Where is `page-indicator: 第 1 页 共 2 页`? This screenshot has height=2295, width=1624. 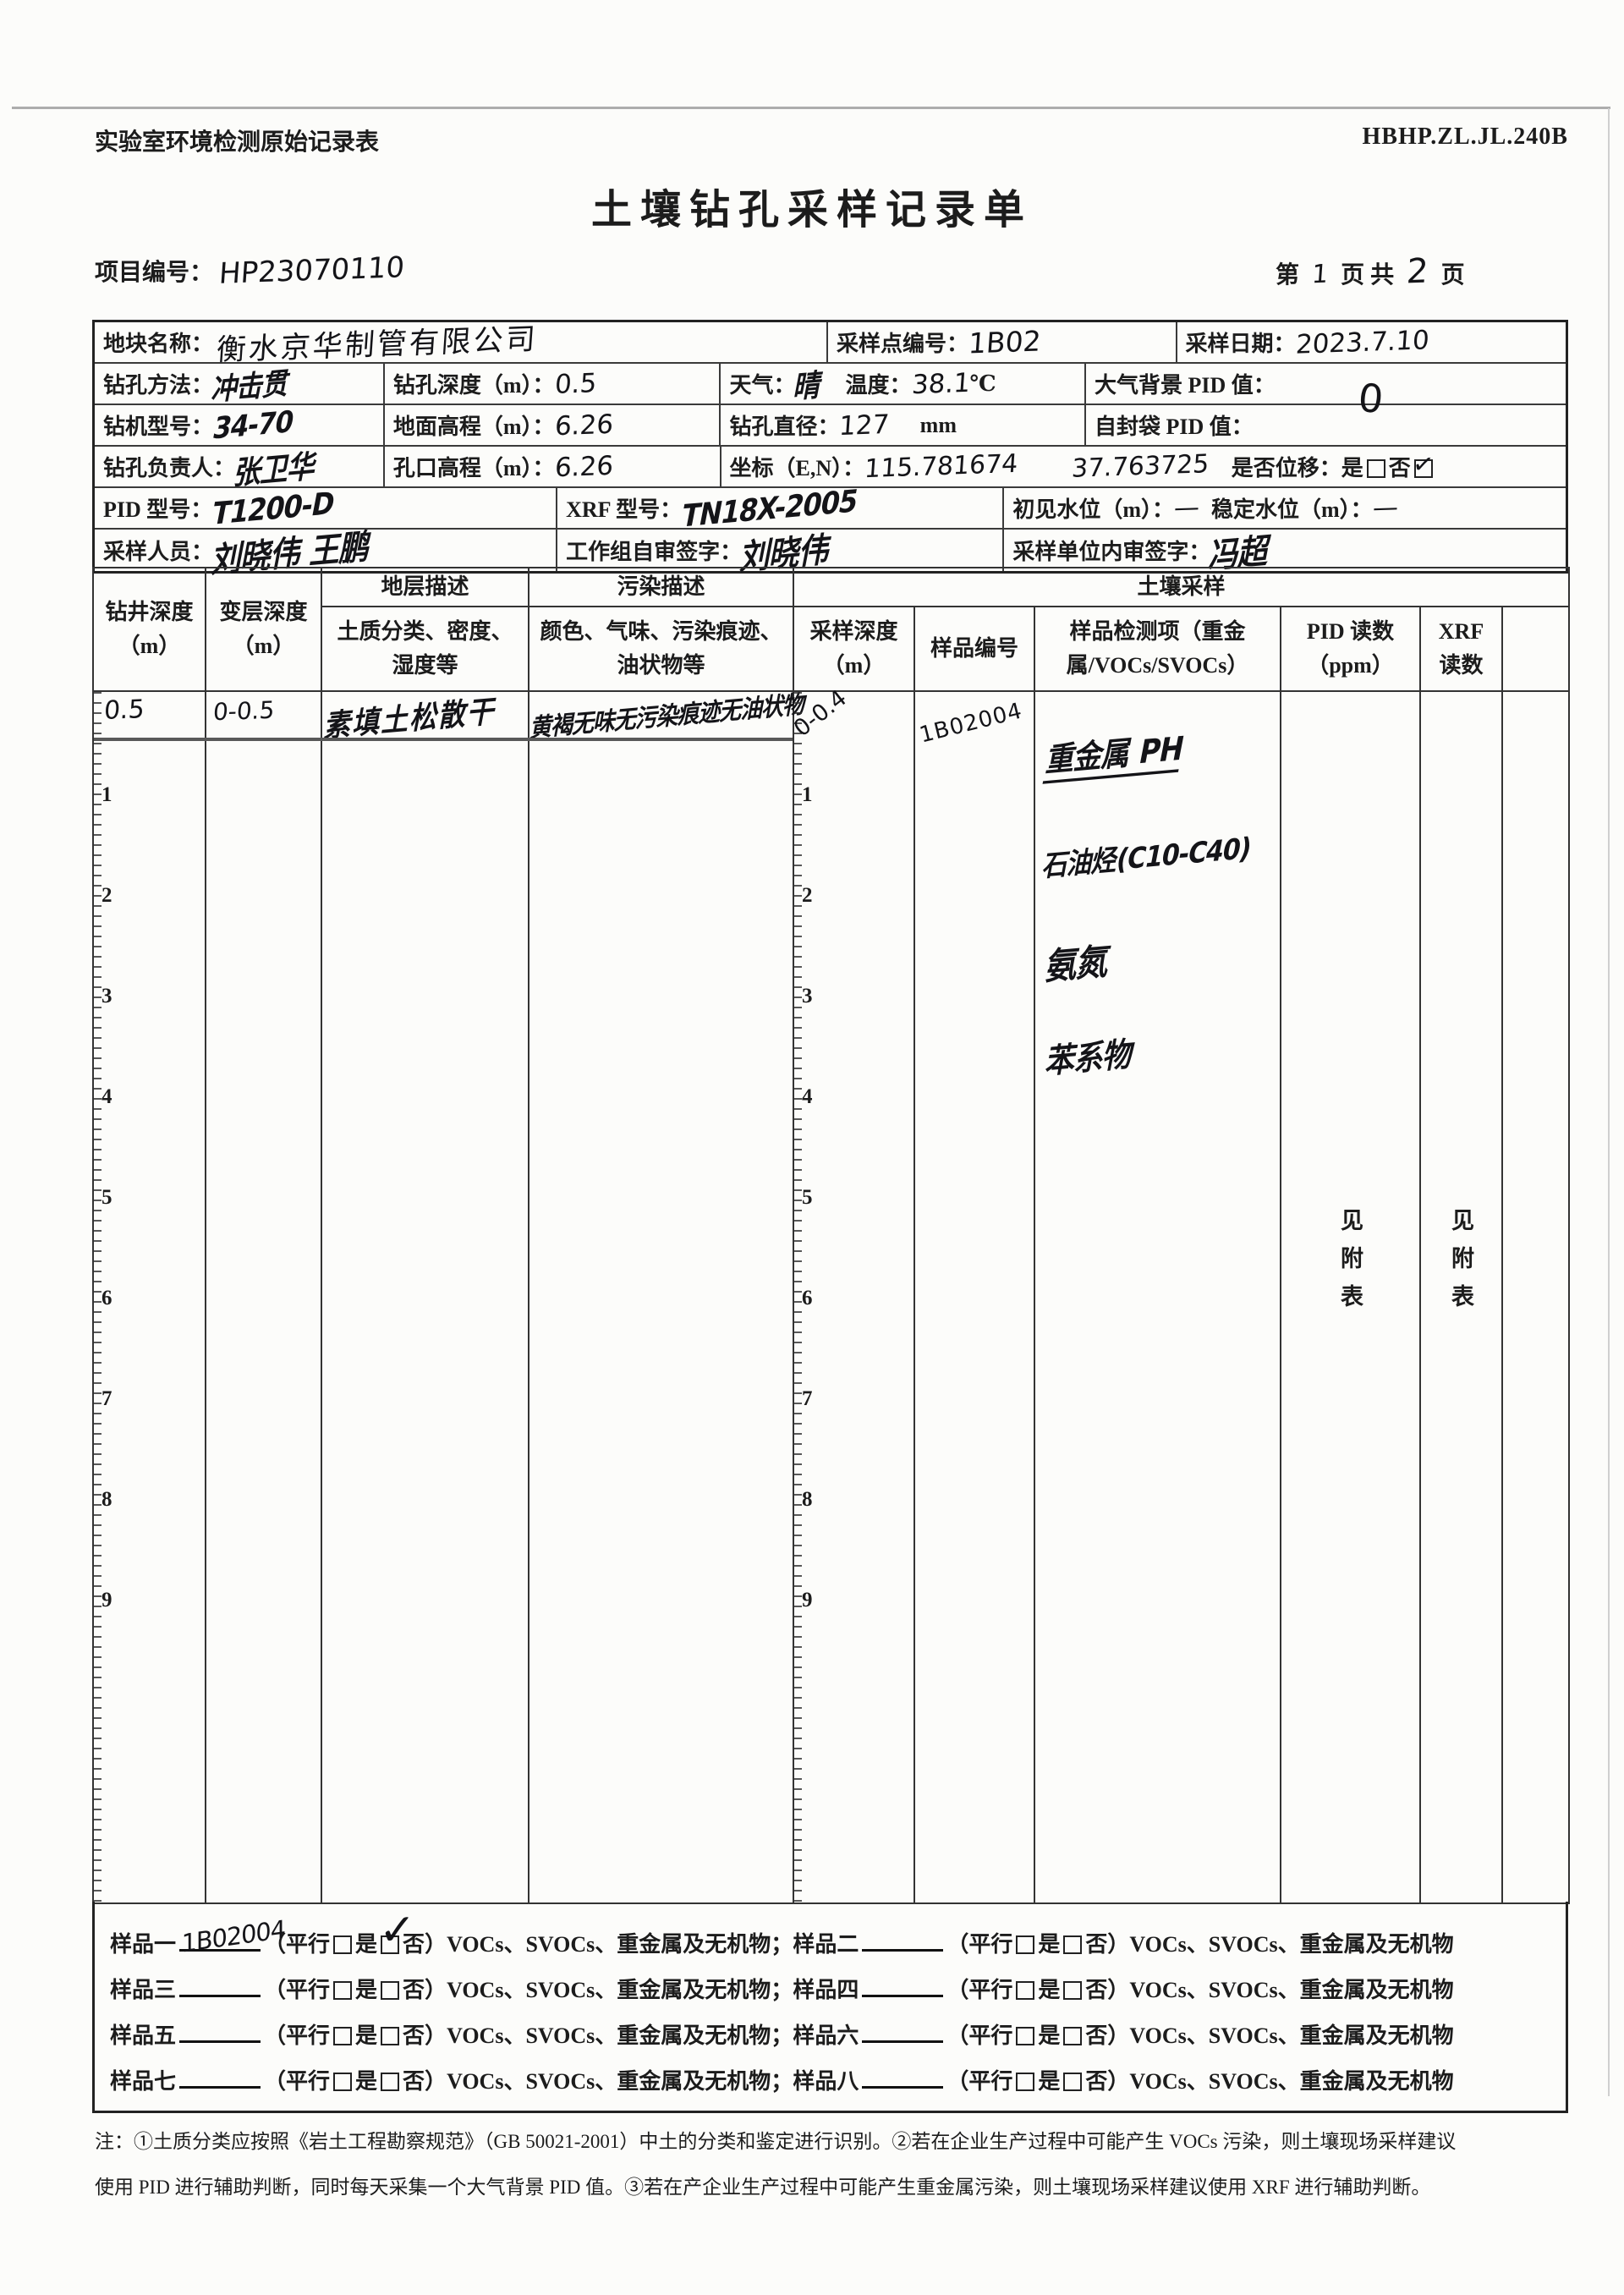
page-indicator: 第 1 页 共 2 页 is located at coordinates (1371, 271).